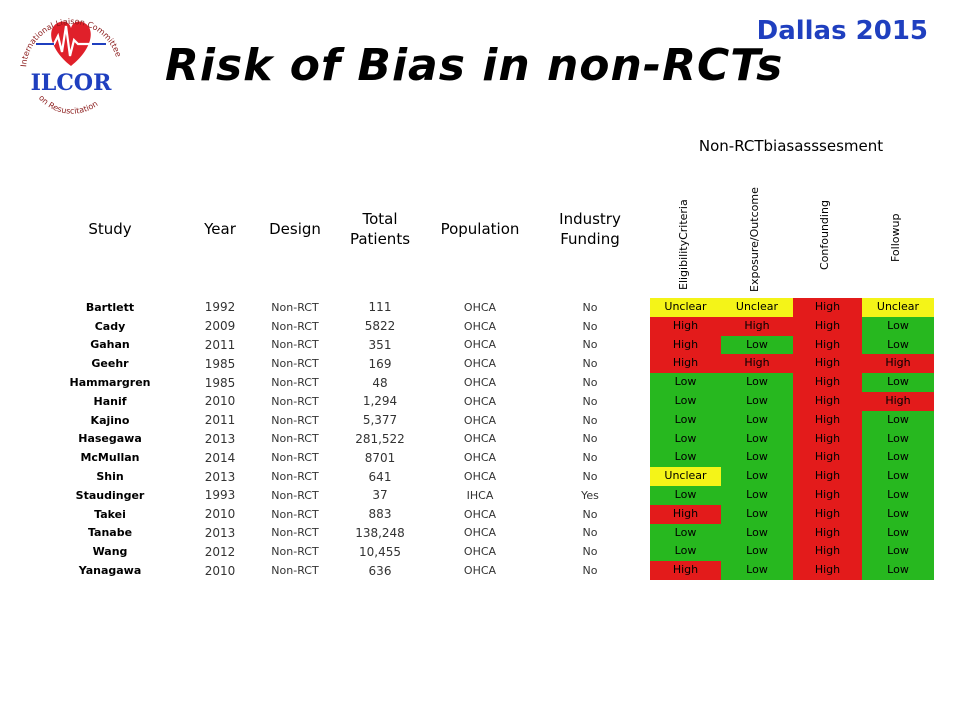 This screenshot has height=720, width=960. What do you see at coordinates (380, 344) in the screenshot?
I see `cell-total: 351` at bounding box center [380, 344].